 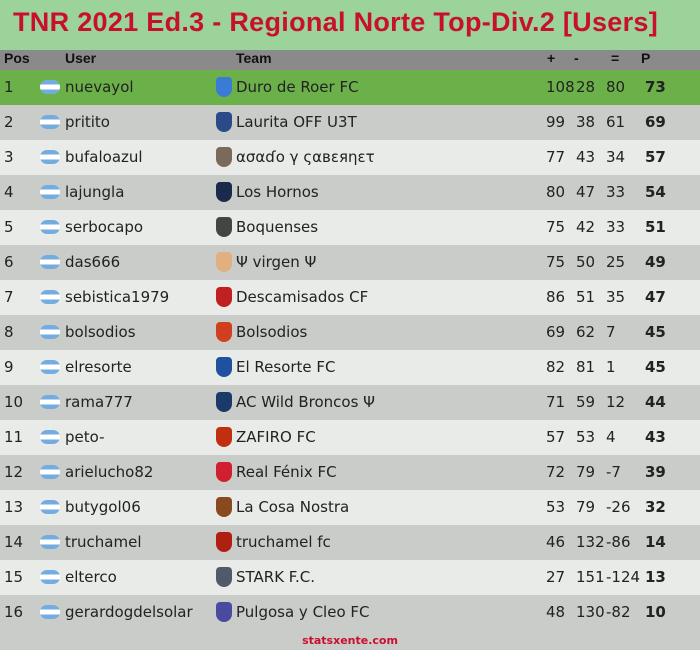 I want to click on team-cell: Laurita OFF U3T, so click(x=296, y=122).